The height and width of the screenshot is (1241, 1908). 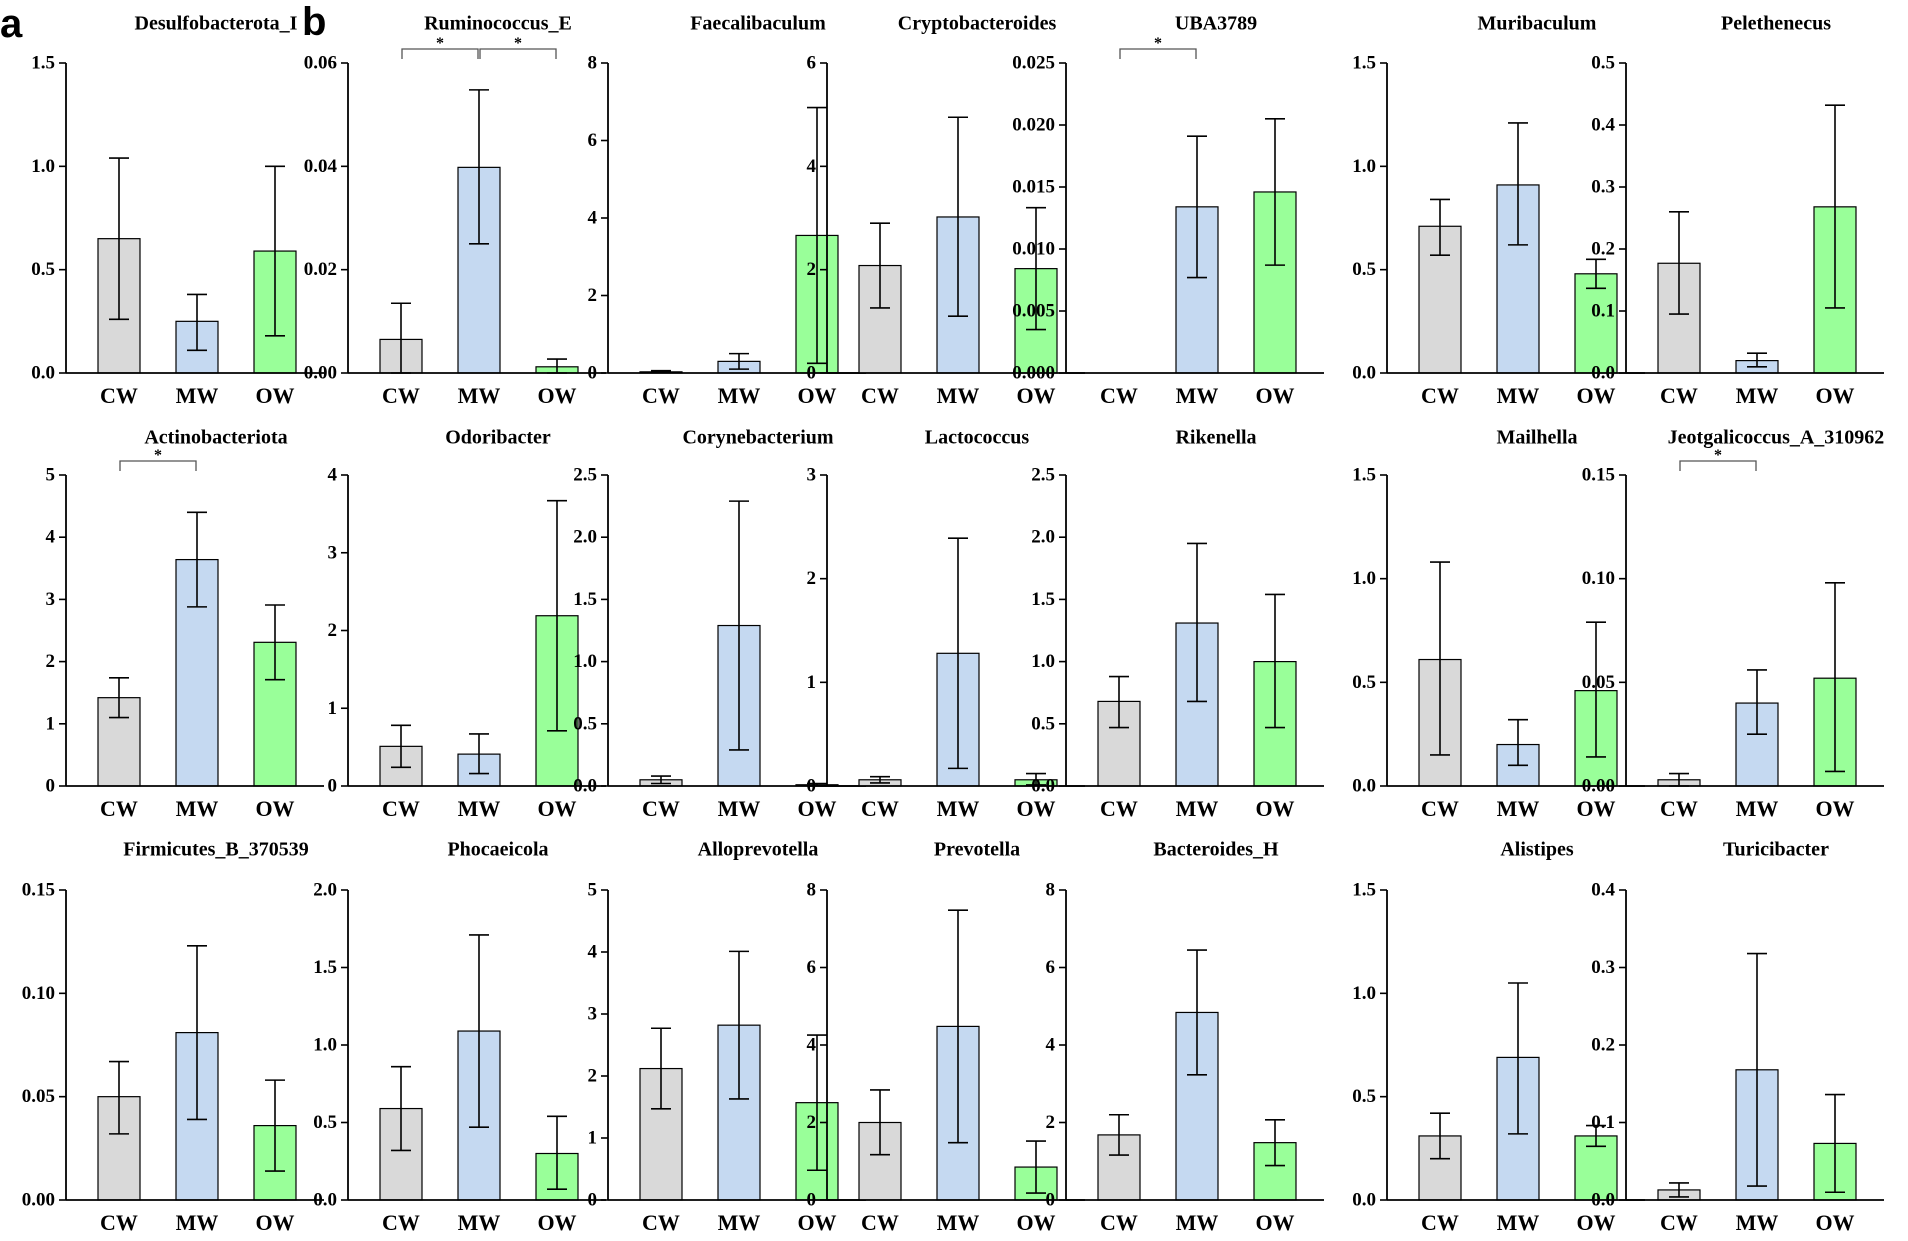 I want to click on y-tick-label: 0.2, so click(x=1603, y=1045).